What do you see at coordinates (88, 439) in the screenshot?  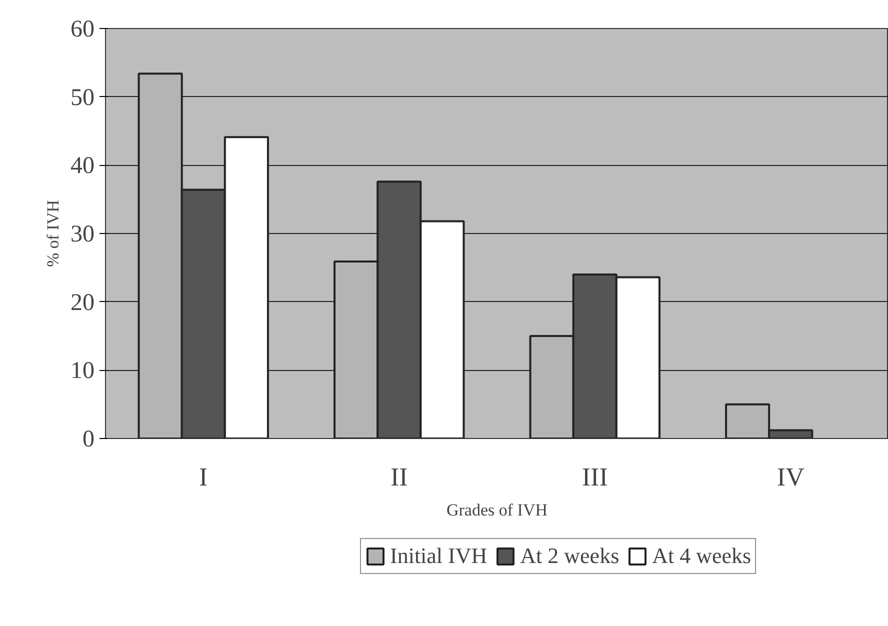 I see `y-tick-label: 0` at bounding box center [88, 439].